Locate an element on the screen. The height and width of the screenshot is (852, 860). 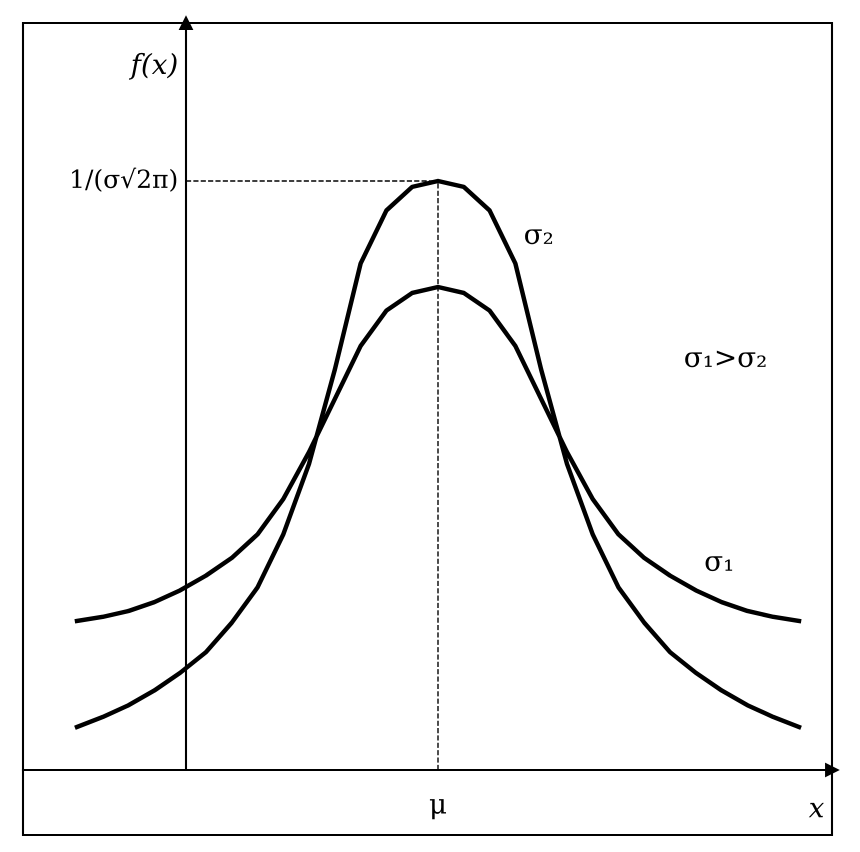
annotation: σ₁>σ₂ is located at coordinates (725, 359).